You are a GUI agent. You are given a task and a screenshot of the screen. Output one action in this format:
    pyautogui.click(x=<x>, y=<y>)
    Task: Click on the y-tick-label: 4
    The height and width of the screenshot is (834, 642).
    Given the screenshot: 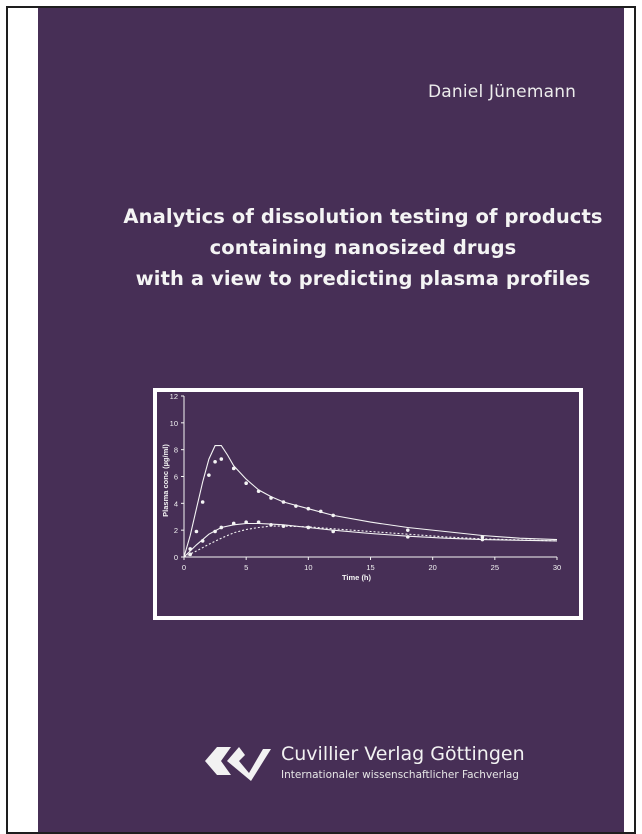 What is the action you would take?
    pyautogui.click(x=176, y=503)
    